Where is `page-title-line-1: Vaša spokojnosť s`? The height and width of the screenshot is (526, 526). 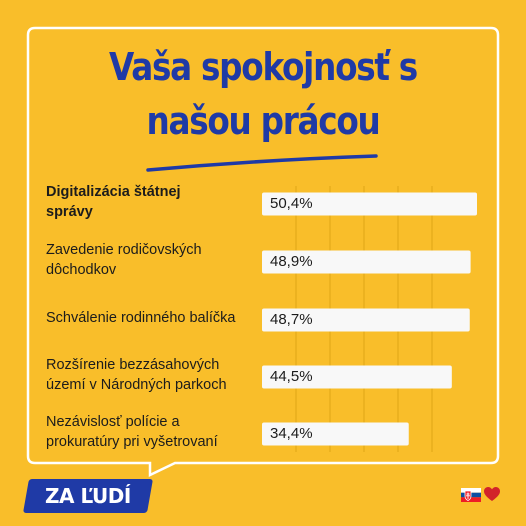 page-title-line-1: Vaša spokojnosť s is located at coordinates (263, 67).